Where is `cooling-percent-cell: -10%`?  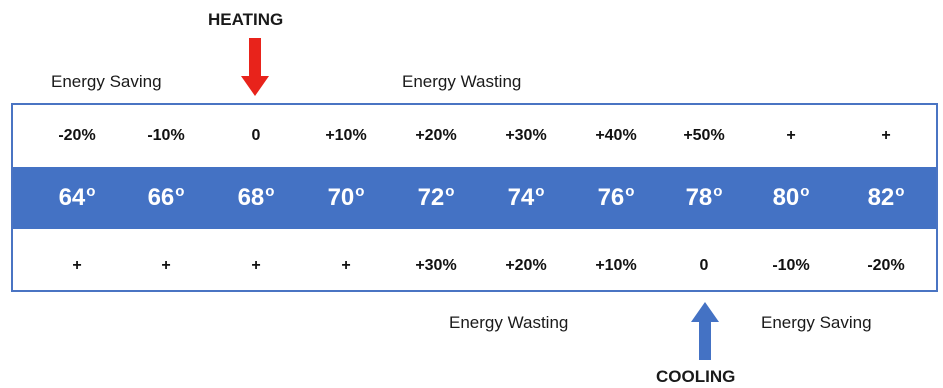 cooling-percent-cell: -10% is located at coordinates (791, 266).